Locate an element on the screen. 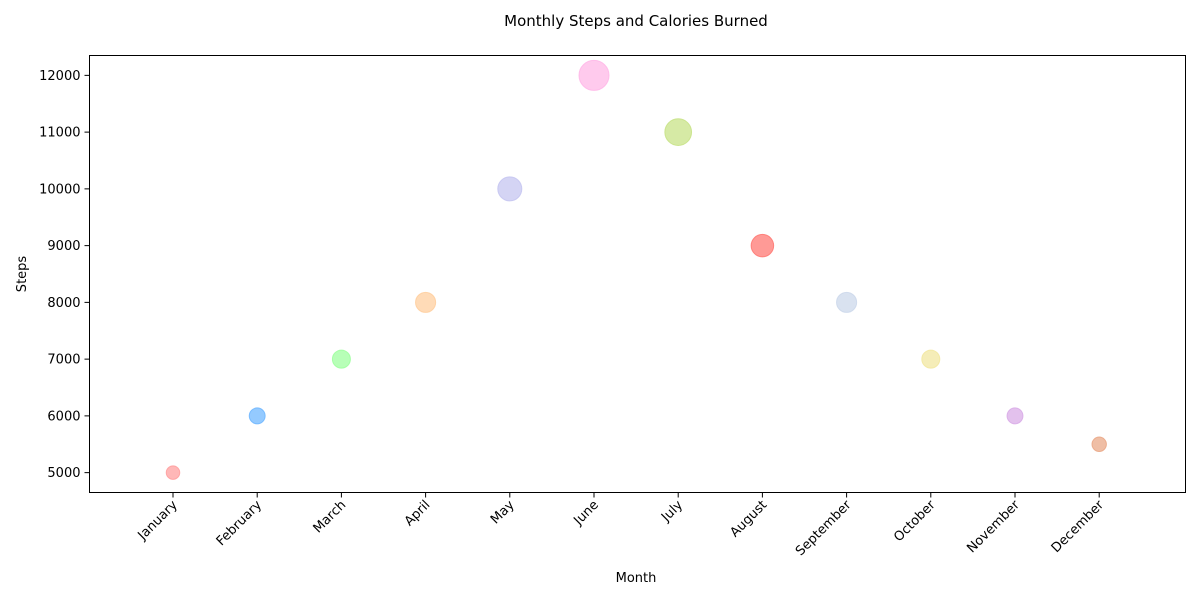 The image size is (1200, 600). chart-title: Monthly Steps and Calories Burned is located at coordinates (636, 21).